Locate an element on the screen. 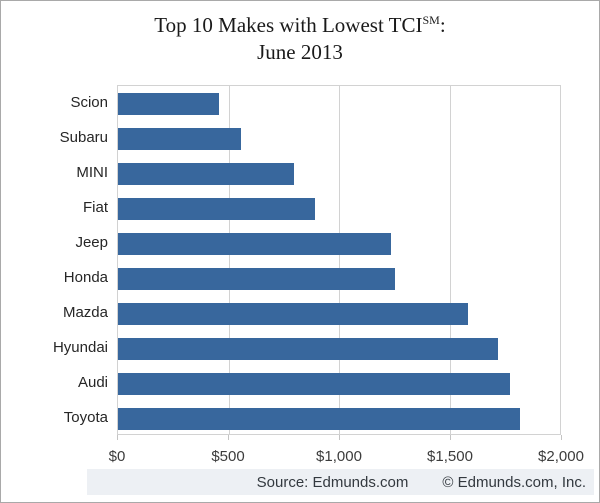  bar-subaru is located at coordinates (179, 138).